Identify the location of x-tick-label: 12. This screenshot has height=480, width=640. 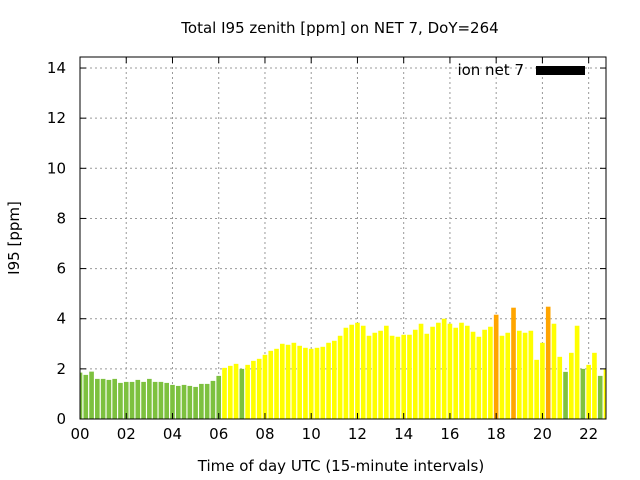
(357, 434).